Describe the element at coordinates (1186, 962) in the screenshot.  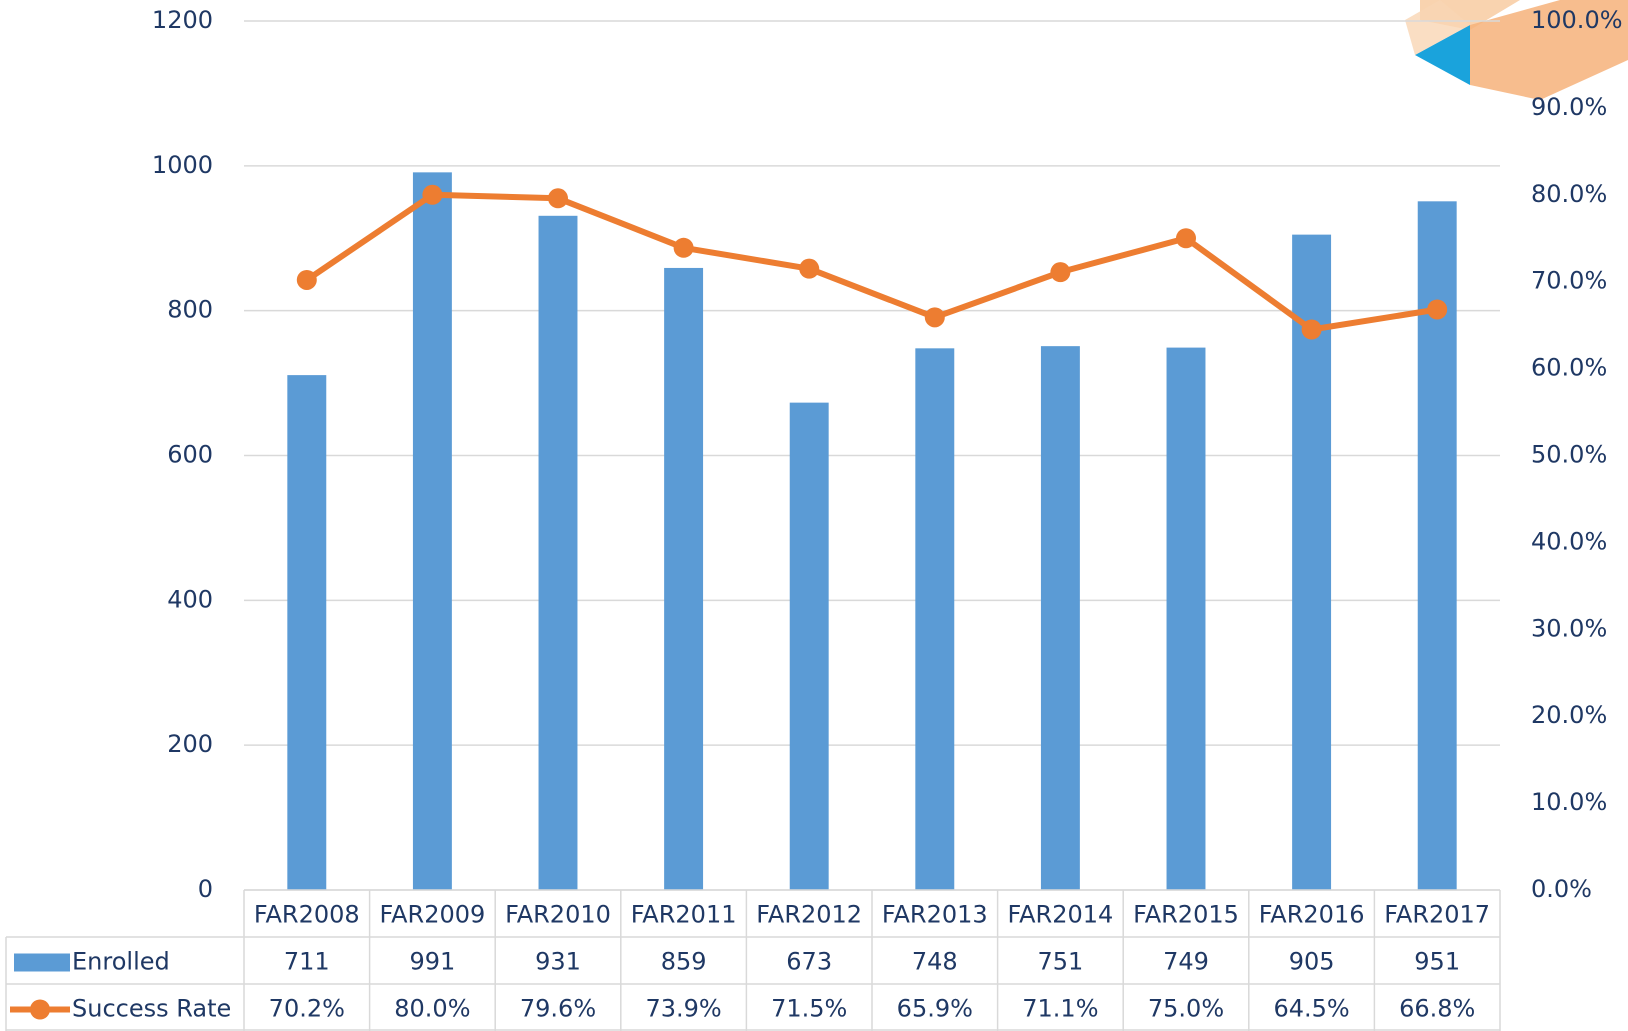
I see `table-value: 749` at that location.